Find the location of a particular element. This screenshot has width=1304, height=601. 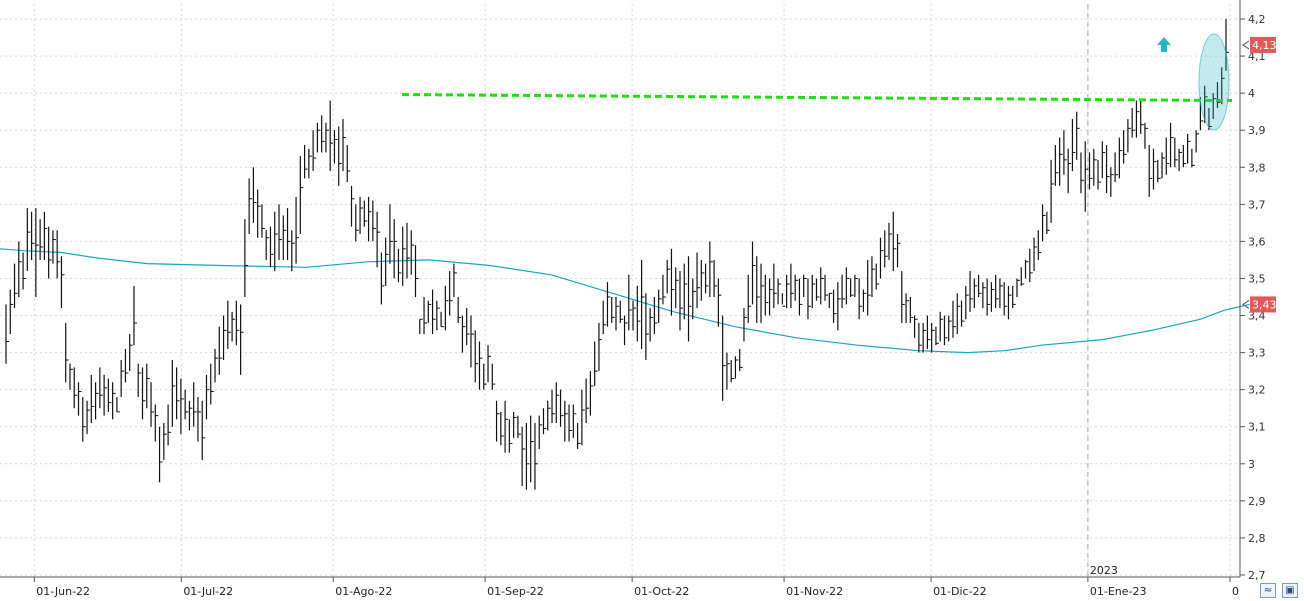

y-tick-label: 2,8 is located at coordinates (1257, 538).